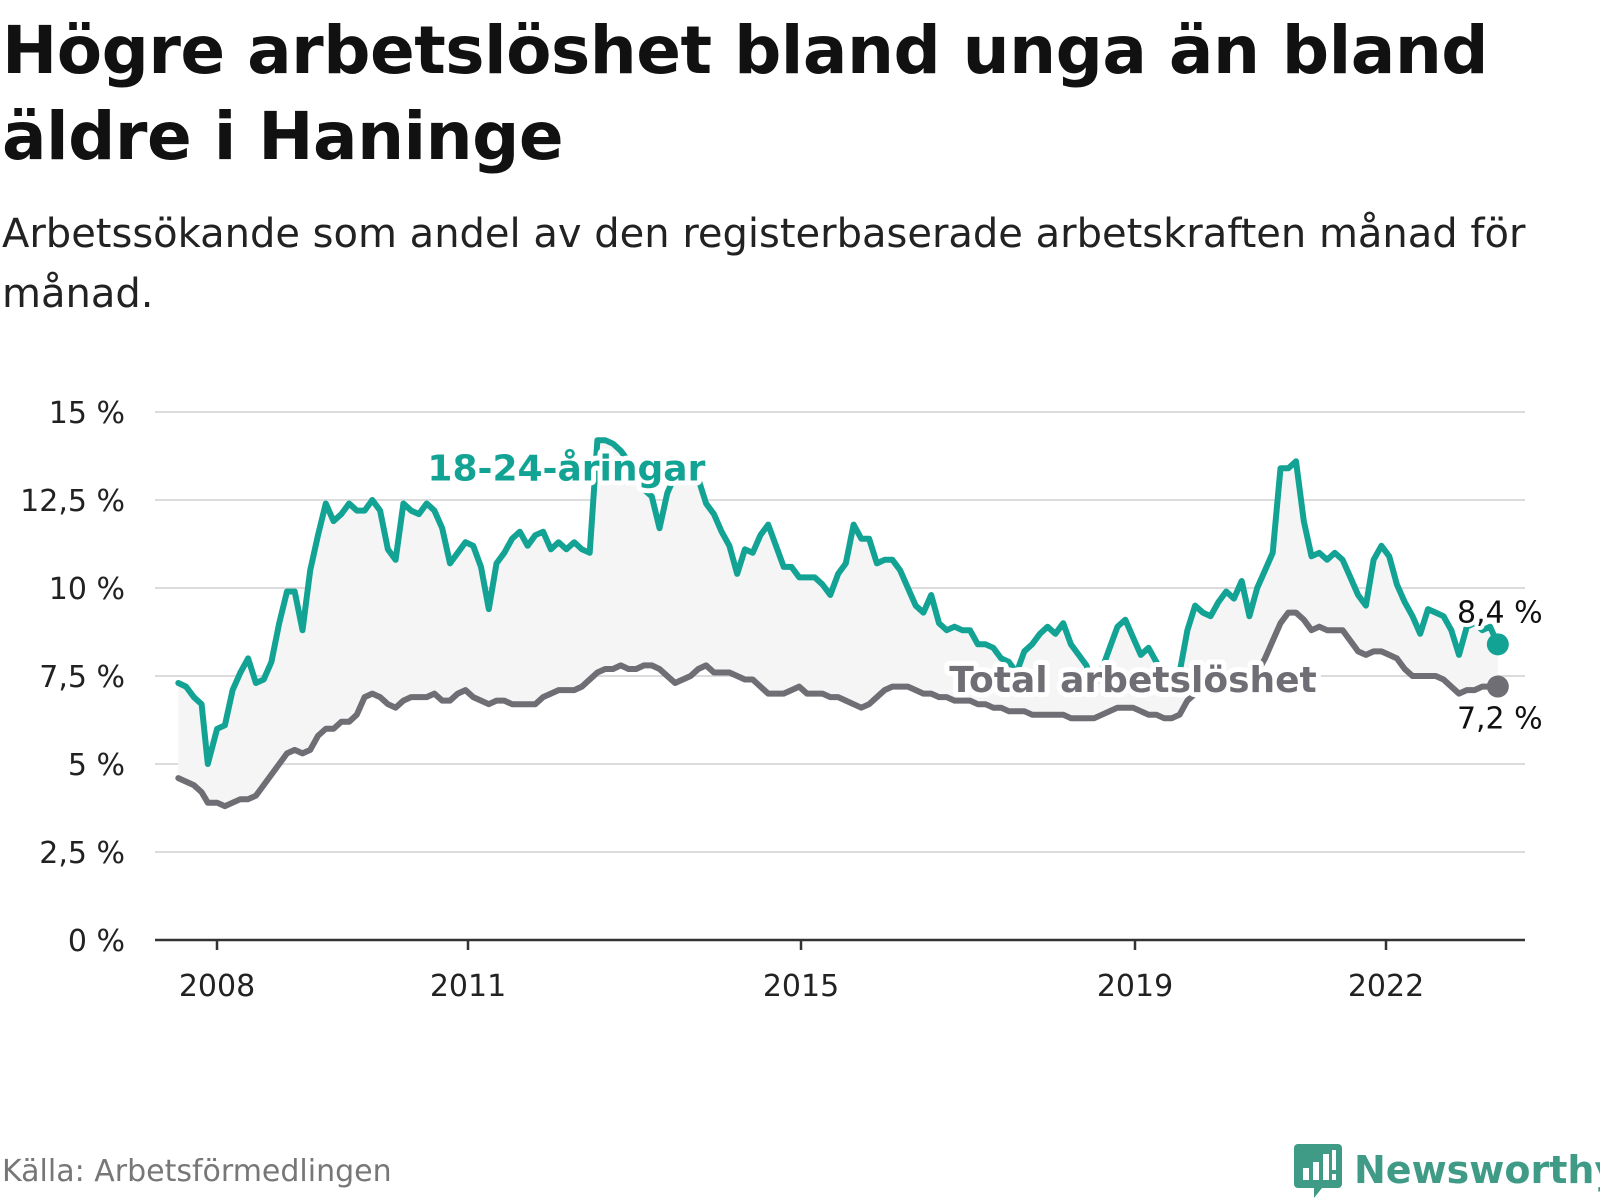 This screenshot has width=1600, height=1200. I want to click on brand-name: Newsworthy, so click(1477, 1170).